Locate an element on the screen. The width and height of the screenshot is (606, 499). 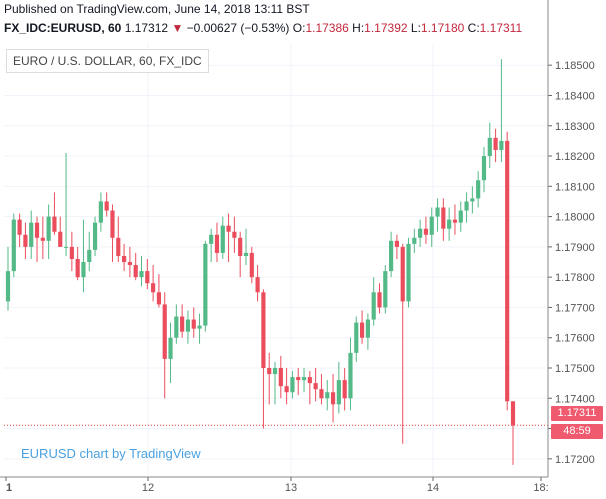
price-tick-label: 1.17900 is located at coordinates (575, 248).